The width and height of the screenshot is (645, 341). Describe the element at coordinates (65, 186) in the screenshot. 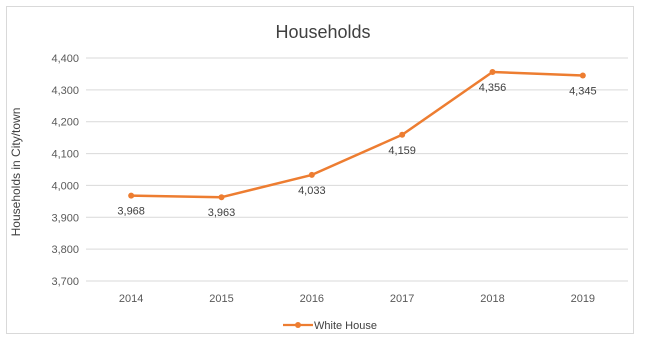

I see `y-tick-label: 4,000` at that location.